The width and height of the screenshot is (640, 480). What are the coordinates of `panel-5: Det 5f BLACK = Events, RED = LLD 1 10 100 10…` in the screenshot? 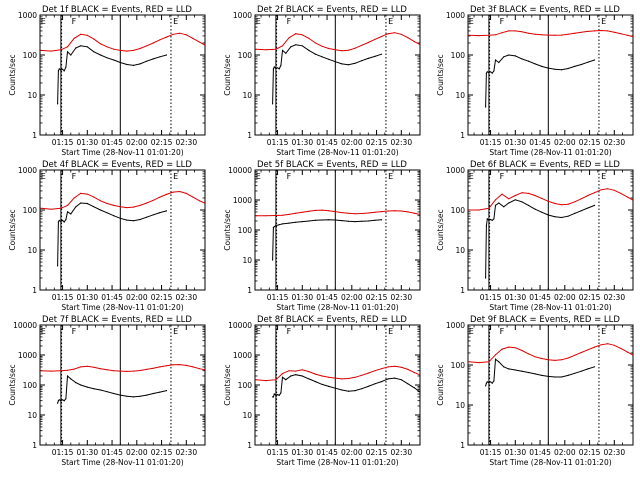 It's located at (322, 236).